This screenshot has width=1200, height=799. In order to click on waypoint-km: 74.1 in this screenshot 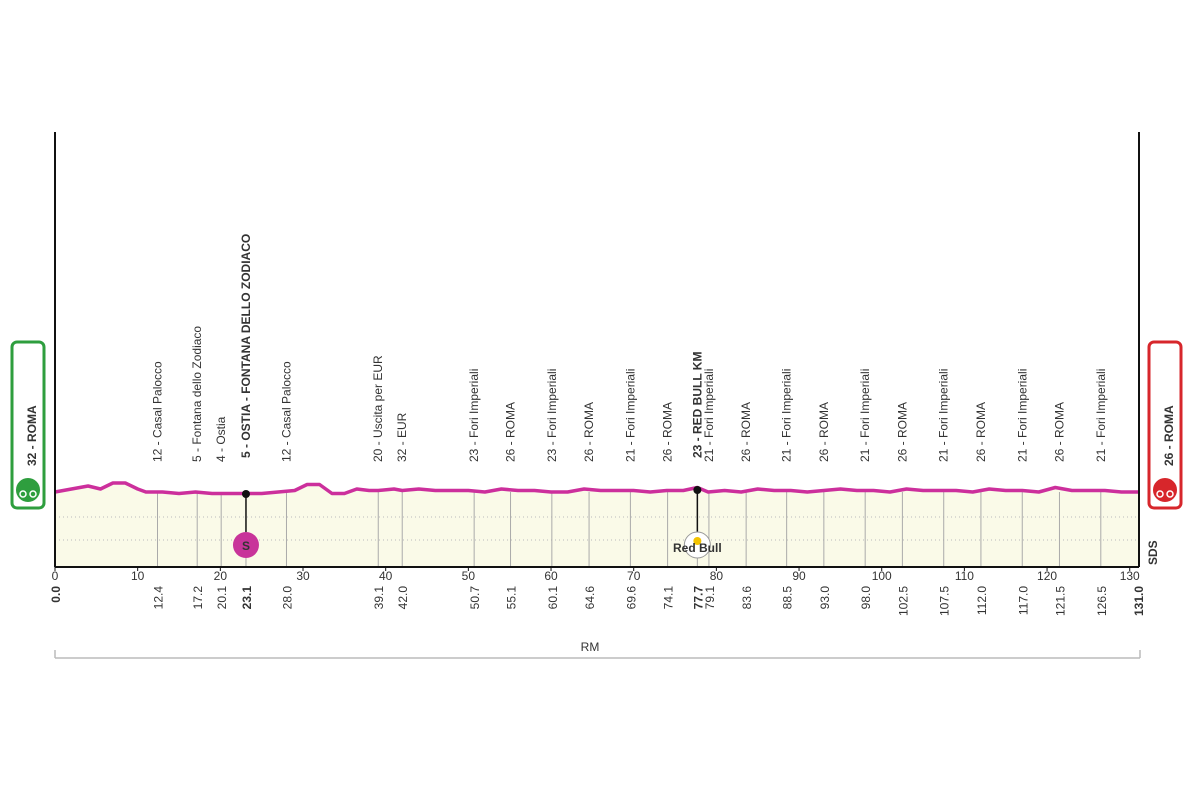, I will do `click(669, 598)`.